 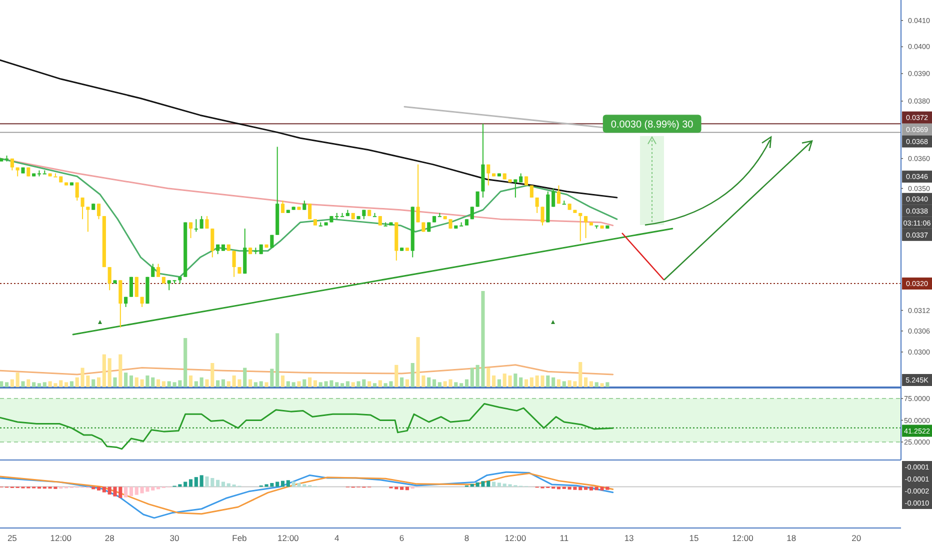 I want to click on annotation: 0.0030 (8.99%) 30, so click(x=652, y=125).